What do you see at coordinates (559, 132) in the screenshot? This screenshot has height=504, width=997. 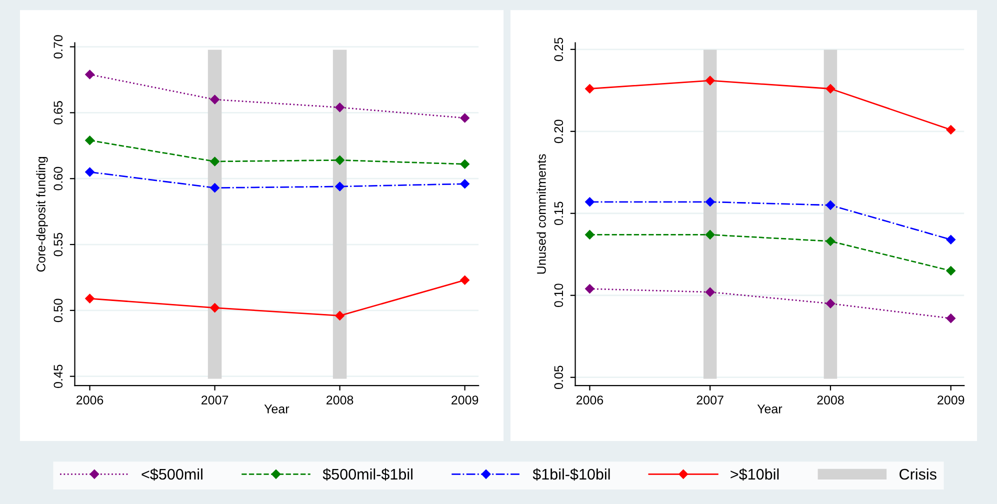 I see `y-tick-label: 0.20` at bounding box center [559, 132].